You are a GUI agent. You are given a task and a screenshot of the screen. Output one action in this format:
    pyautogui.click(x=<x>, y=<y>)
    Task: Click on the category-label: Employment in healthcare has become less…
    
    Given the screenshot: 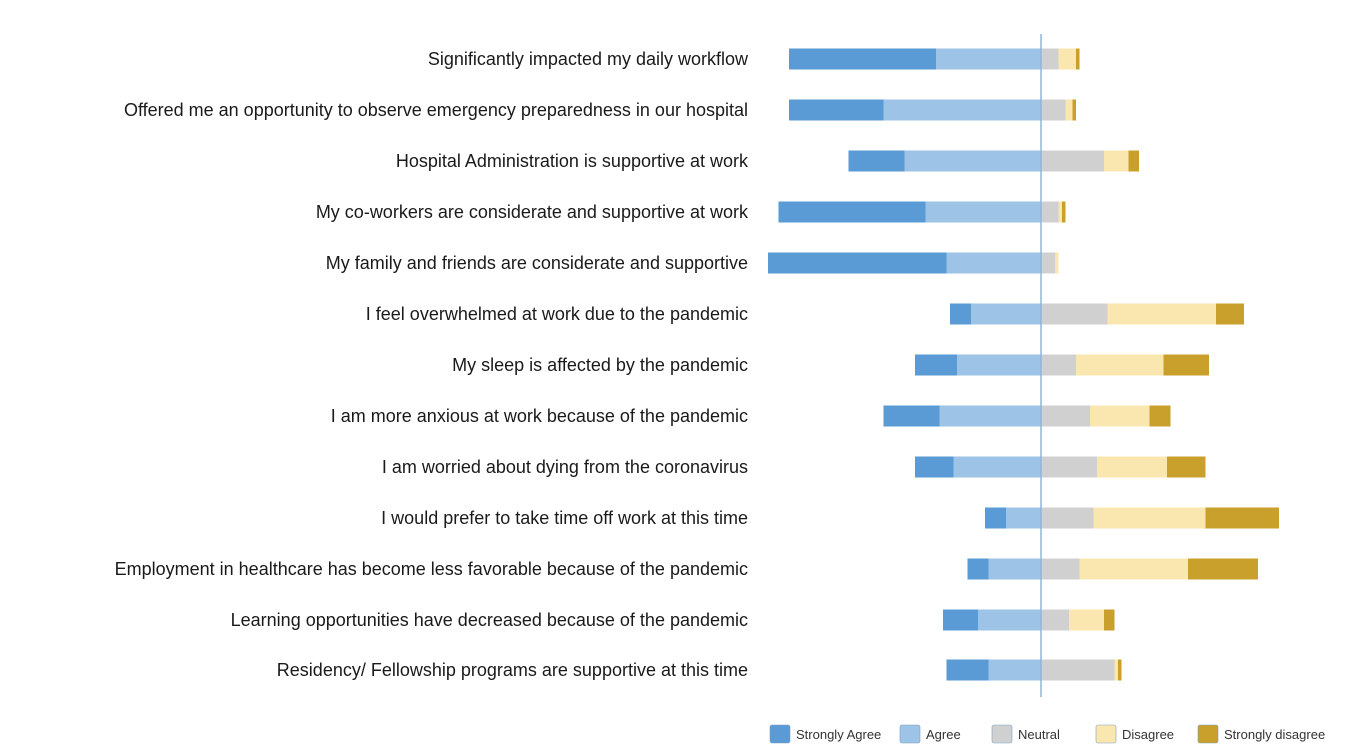 What is the action you would take?
    pyautogui.click(x=431, y=569)
    